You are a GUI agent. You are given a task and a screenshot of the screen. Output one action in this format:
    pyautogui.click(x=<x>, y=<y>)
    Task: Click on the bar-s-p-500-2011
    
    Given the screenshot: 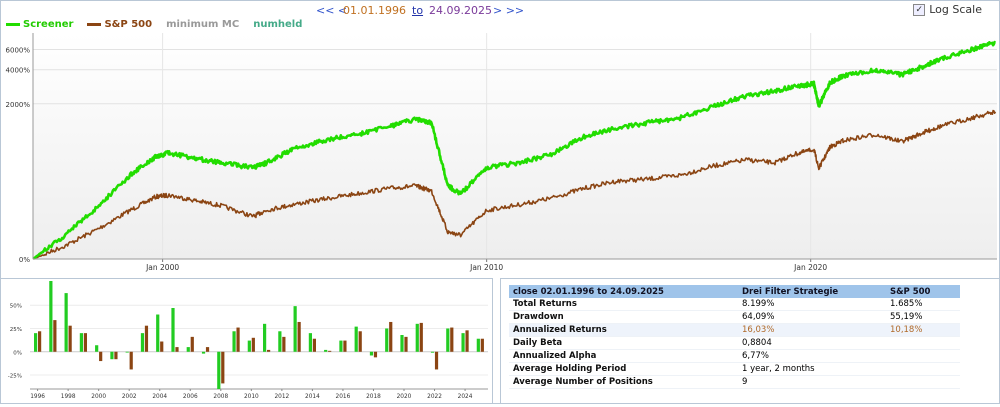 What is the action you would take?
    pyautogui.click(x=269, y=350)
    